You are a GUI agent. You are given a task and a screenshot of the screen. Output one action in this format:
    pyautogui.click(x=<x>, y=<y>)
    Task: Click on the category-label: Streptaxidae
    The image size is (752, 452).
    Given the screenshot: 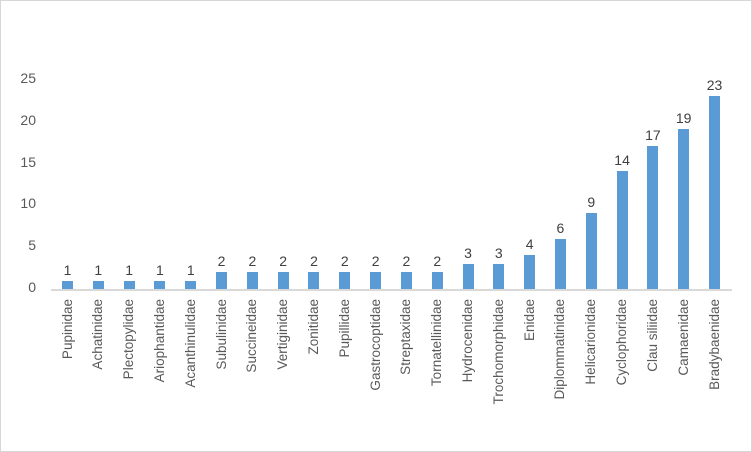 What is the action you would take?
    pyautogui.click(x=406, y=337)
    